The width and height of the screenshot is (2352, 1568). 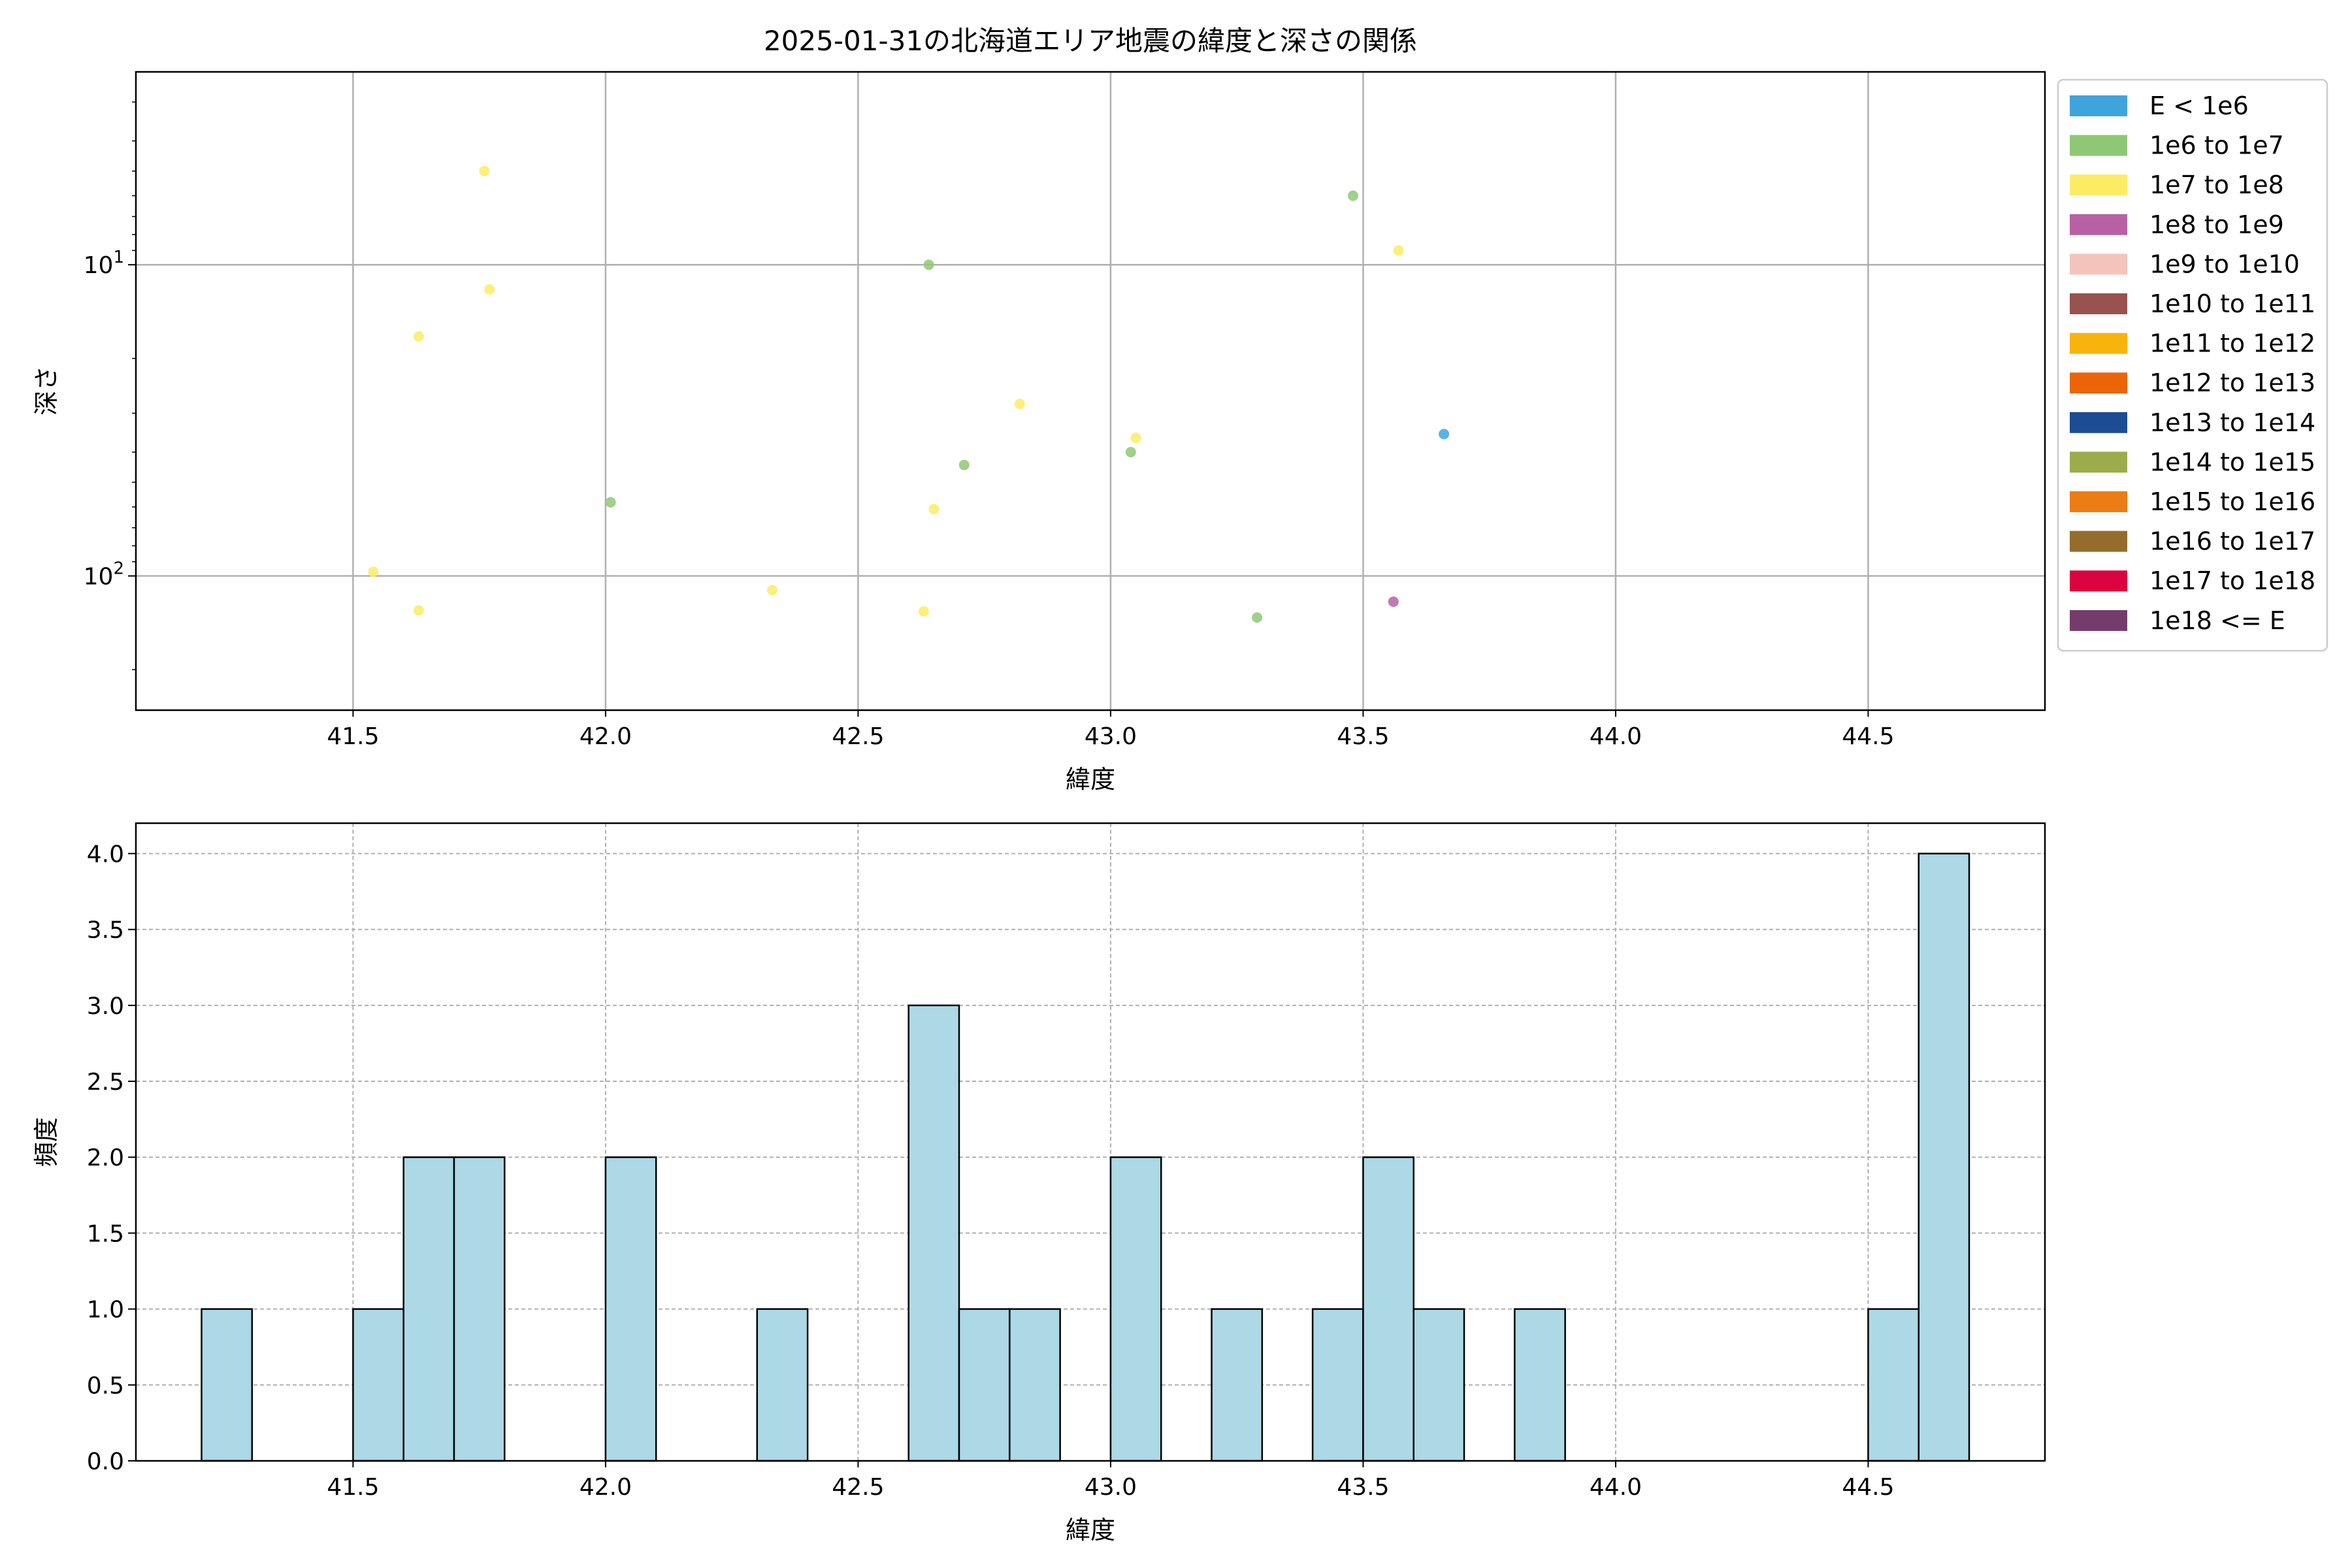 I want to click on y-tick-label: 0.0, so click(x=105, y=1461).